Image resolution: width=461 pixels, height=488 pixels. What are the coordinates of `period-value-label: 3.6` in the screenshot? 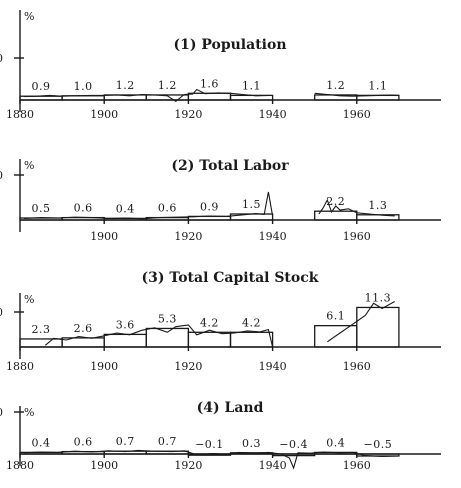 It's located at (125, 324).